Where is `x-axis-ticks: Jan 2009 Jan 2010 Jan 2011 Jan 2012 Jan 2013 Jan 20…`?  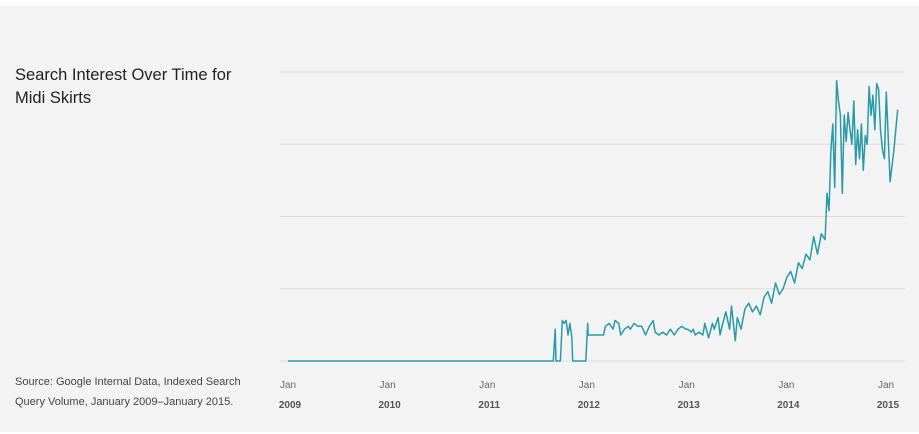
x-axis-ticks: Jan 2009 Jan 2010 Jan 2011 Jan 2012 Jan 2013 Jan 20… is located at coordinates (589, 395).